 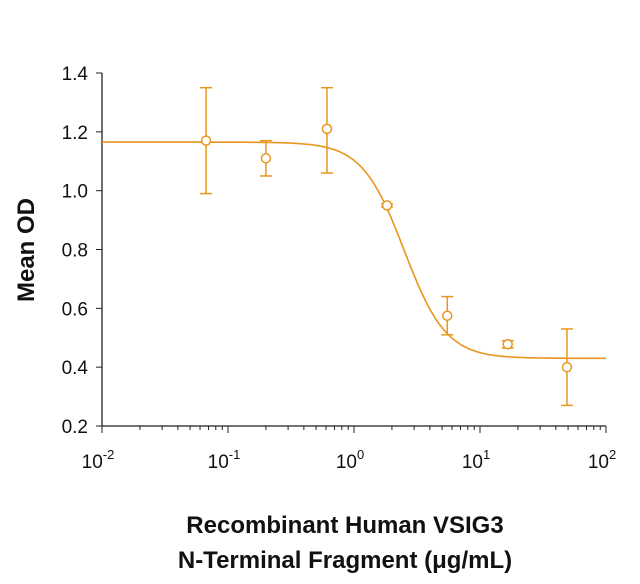 What do you see at coordinates (26, 250) in the screenshot?
I see `y-axis-title: Mean OD` at bounding box center [26, 250].